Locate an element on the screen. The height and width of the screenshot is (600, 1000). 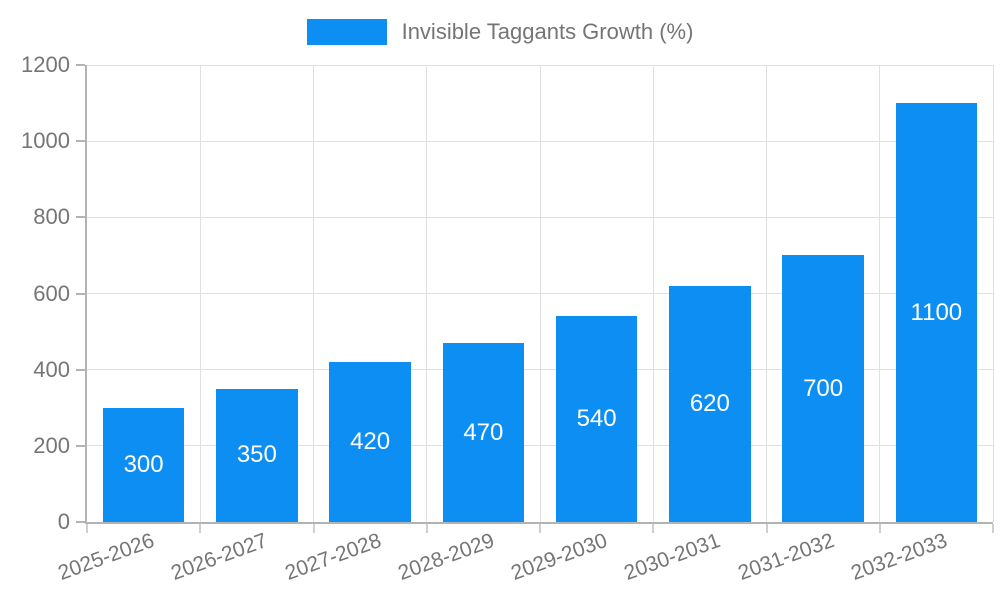
bar-2032-2033: 1100 is located at coordinates (936, 312).